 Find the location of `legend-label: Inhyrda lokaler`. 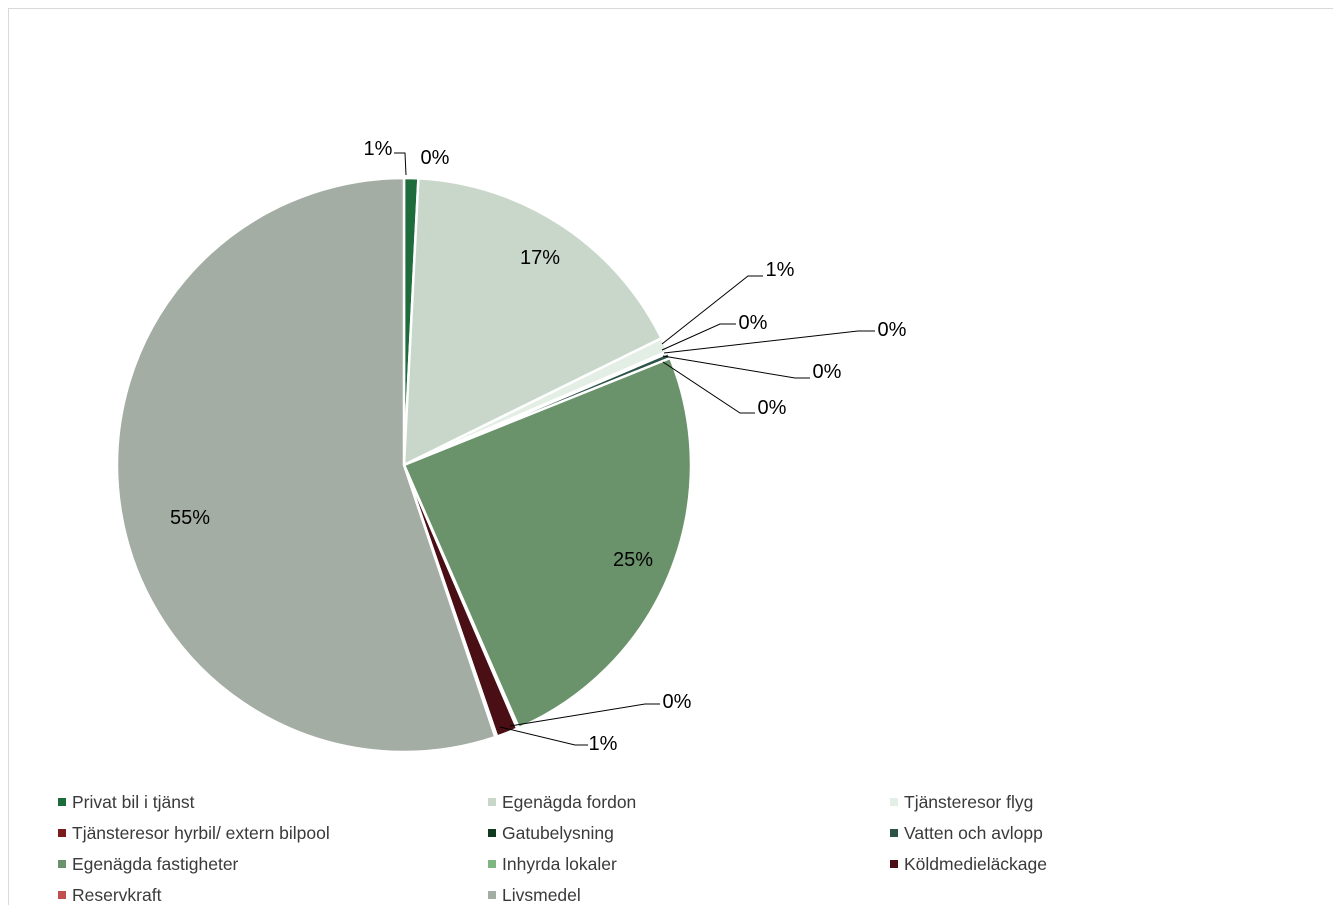

legend-label: Inhyrda lokaler is located at coordinates (559, 864).